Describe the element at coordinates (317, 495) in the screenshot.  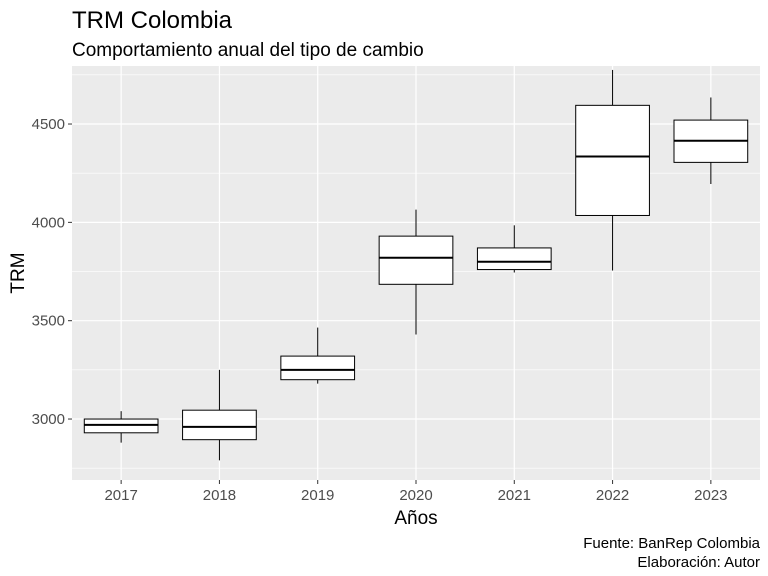
I see `x-tick-label: 2019` at that location.